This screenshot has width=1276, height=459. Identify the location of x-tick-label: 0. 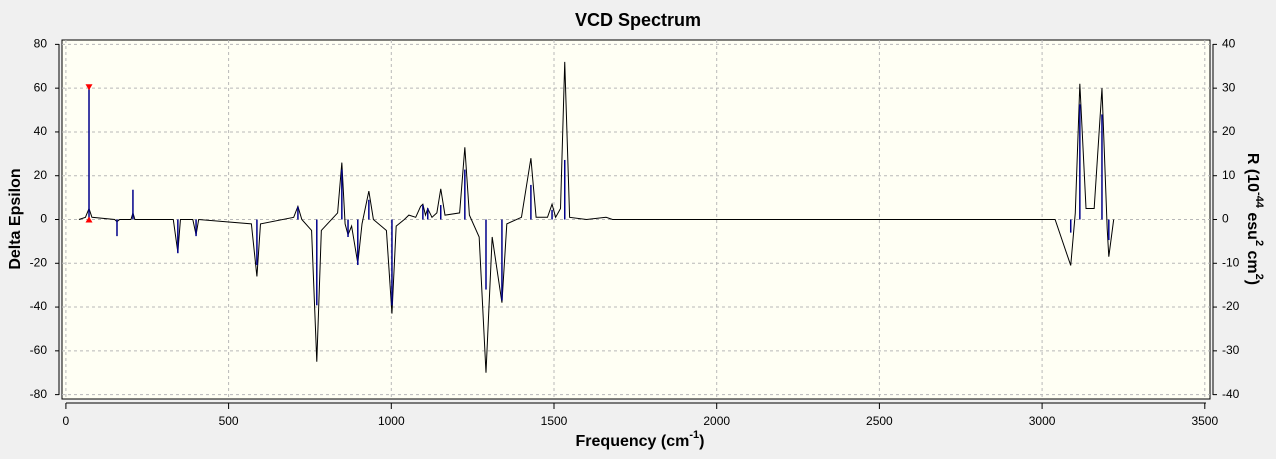
(66, 421).